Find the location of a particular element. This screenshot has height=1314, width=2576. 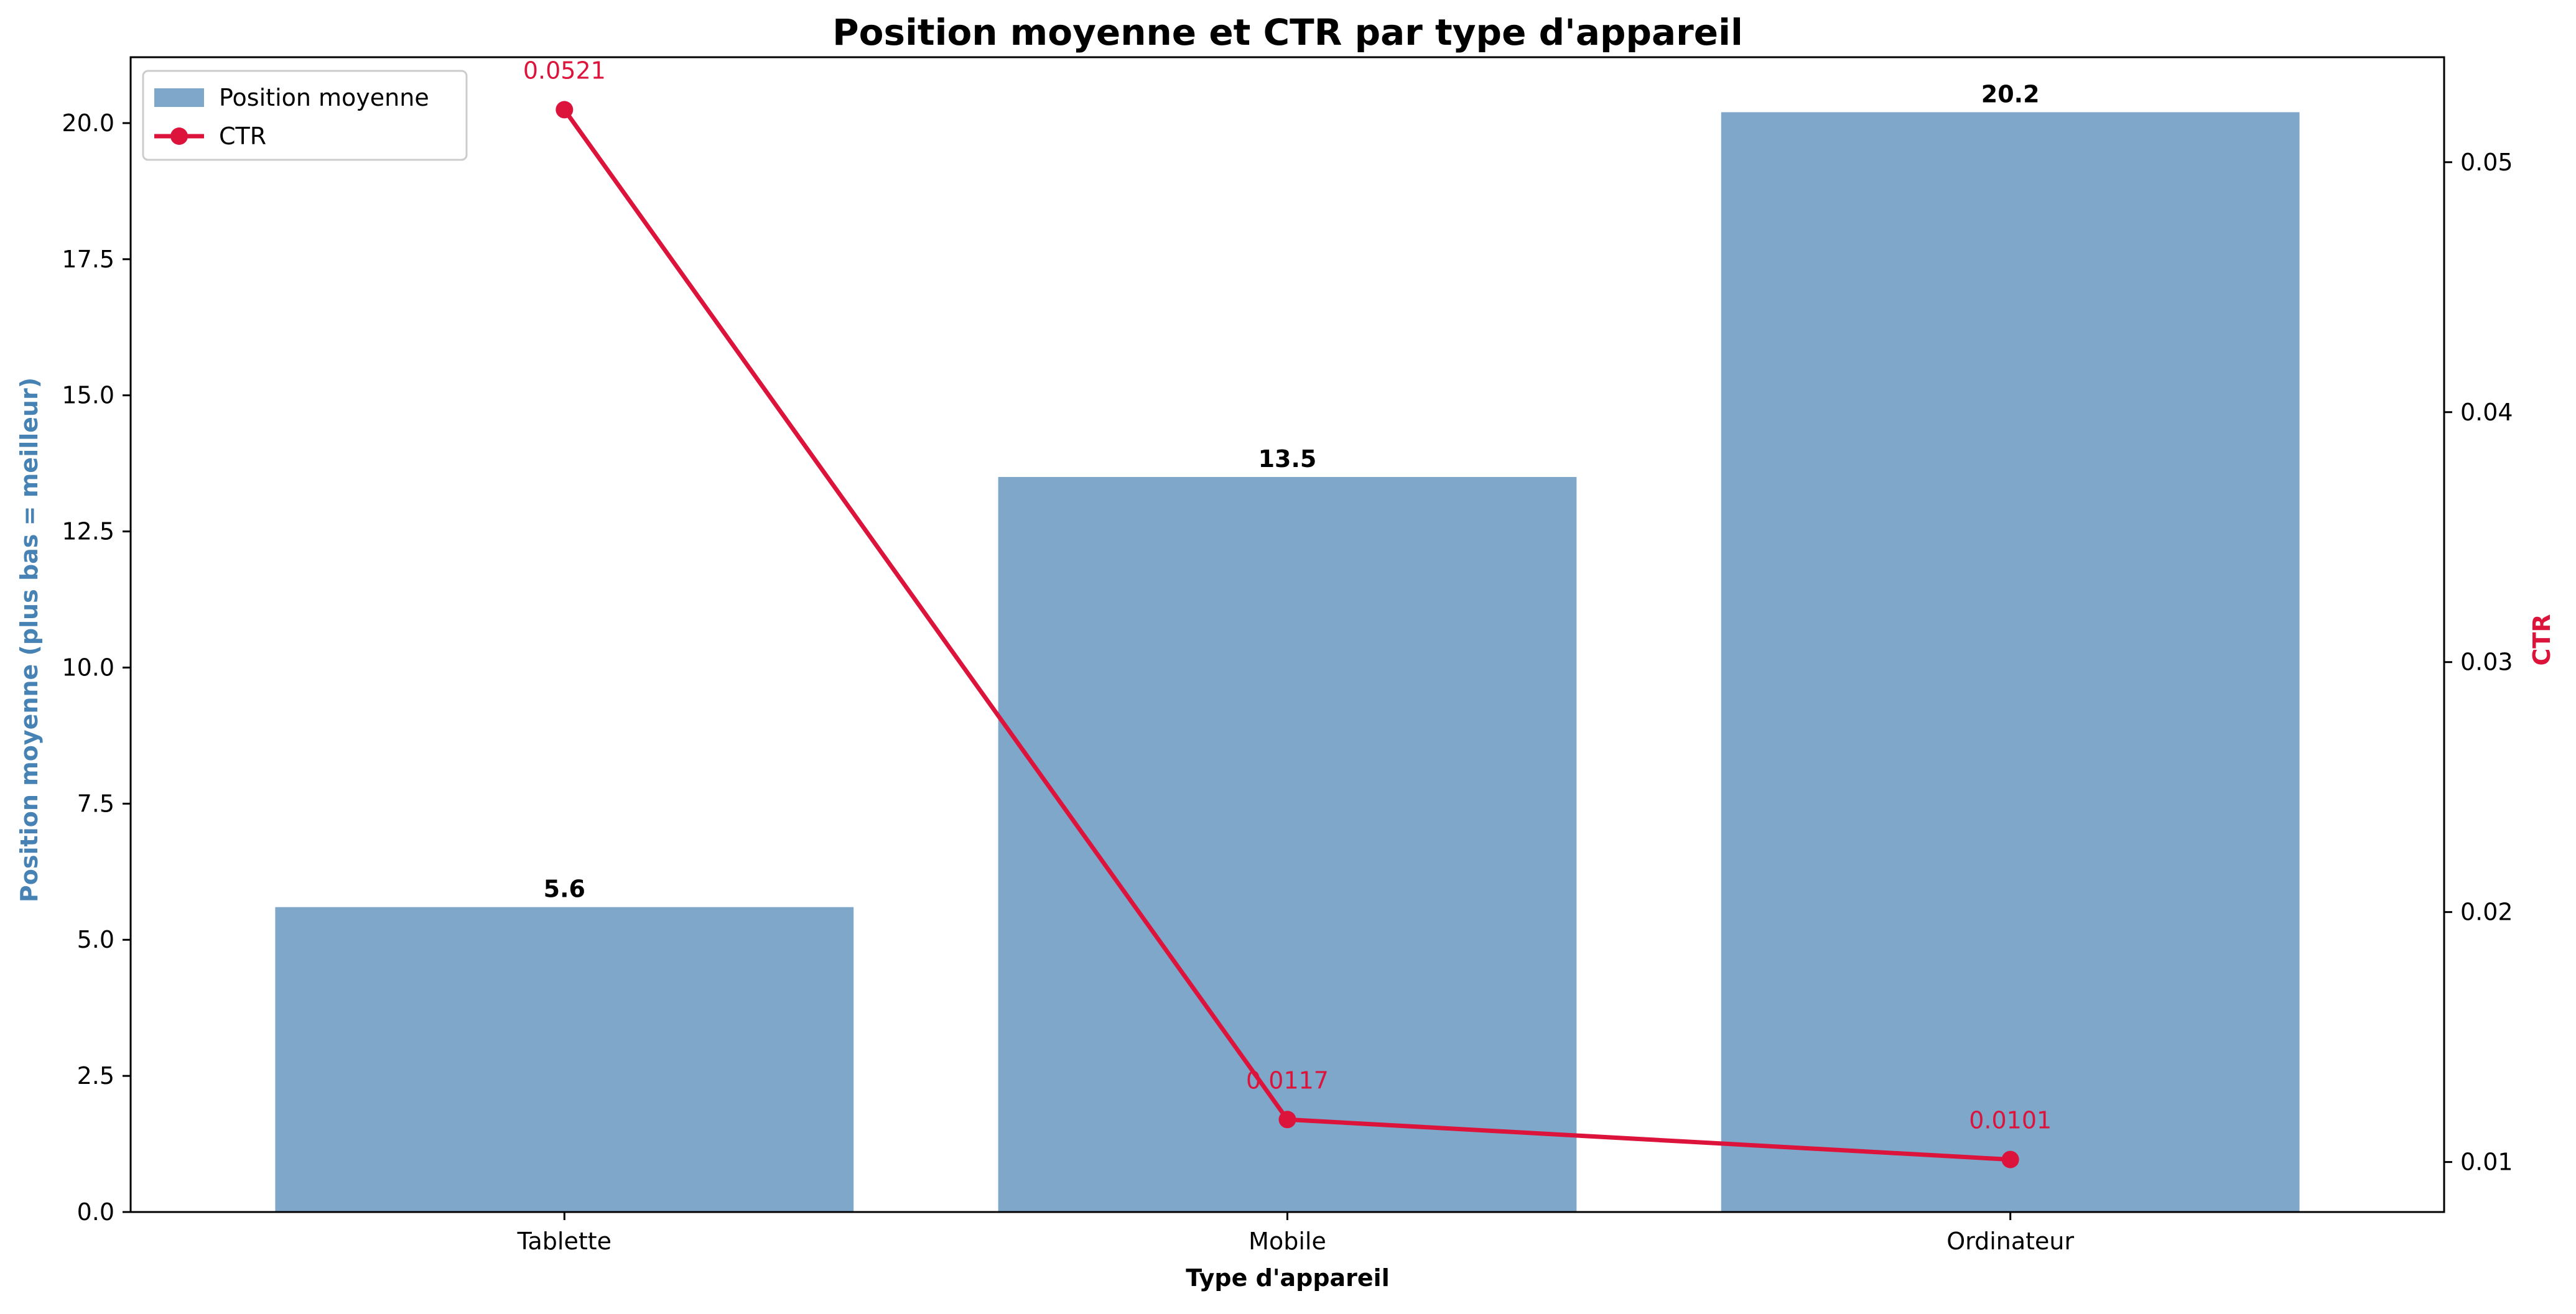

y-left-axis-label: Position moyenne (plus bas = meilleur) is located at coordinates (29, 639).